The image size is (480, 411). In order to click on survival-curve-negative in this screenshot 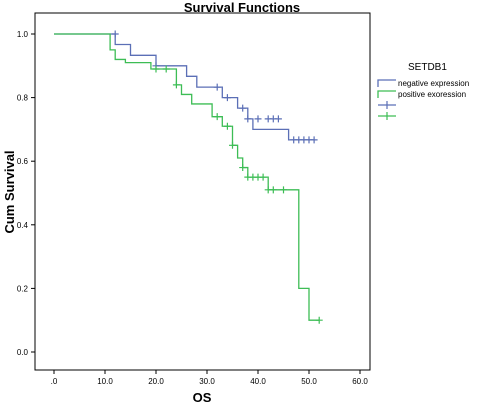, I will do `click(184, 87)`.